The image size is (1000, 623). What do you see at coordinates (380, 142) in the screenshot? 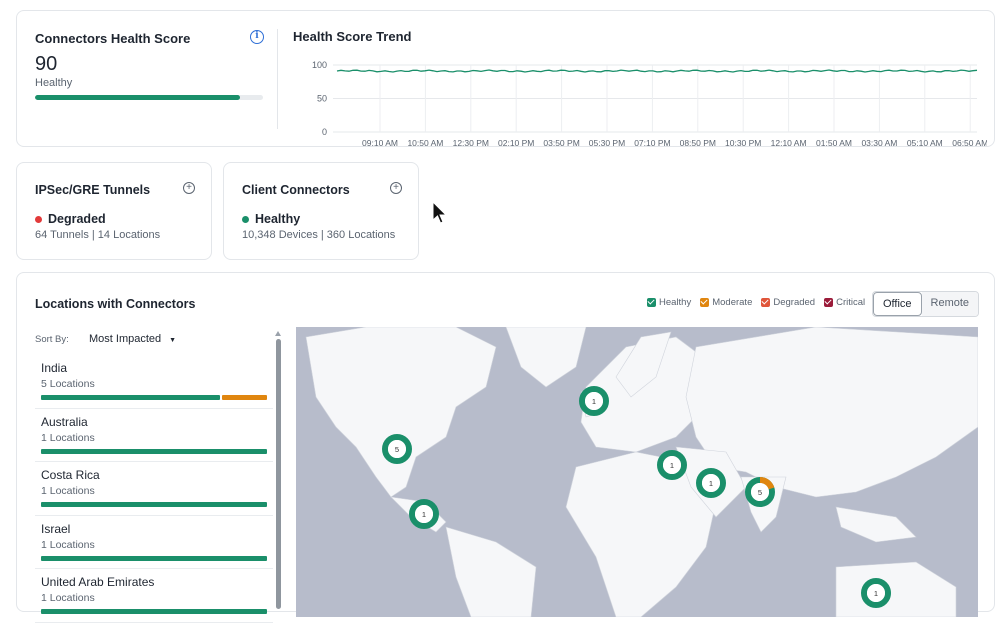
I see `x-tick-label: 09:10 AM` at bounding box center [380, 142].